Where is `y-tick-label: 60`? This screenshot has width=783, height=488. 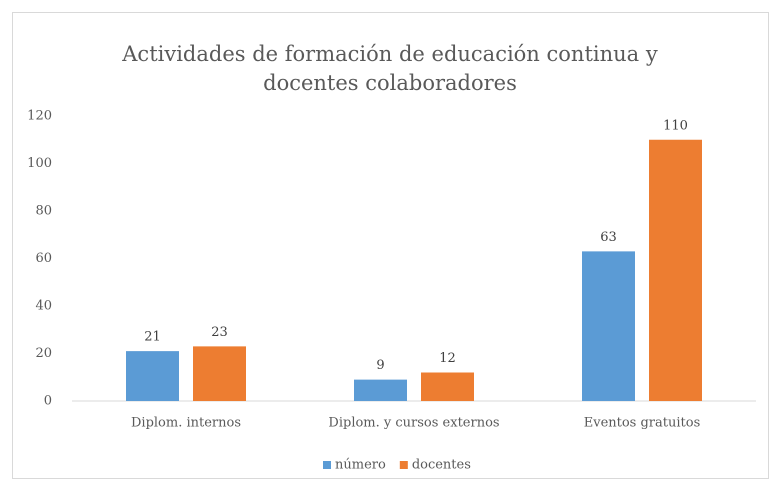
y-tick-label: 60 is located at coordinates (43, 258).